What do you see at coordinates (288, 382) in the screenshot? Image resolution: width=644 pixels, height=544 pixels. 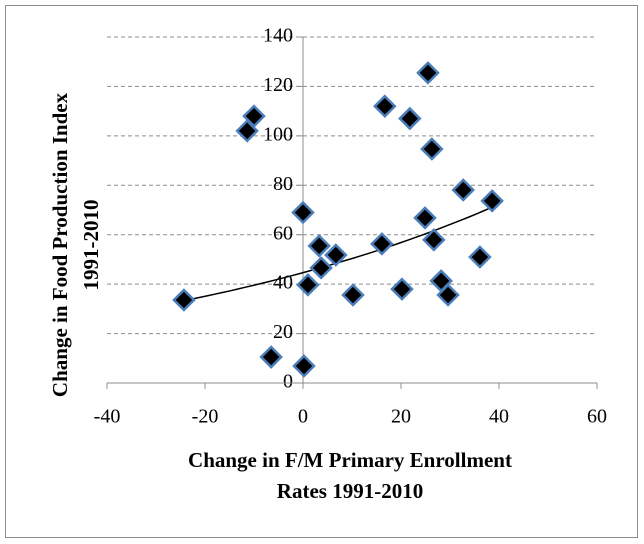 I see `y-tick-label: 0` at bounding box center [288, 382].